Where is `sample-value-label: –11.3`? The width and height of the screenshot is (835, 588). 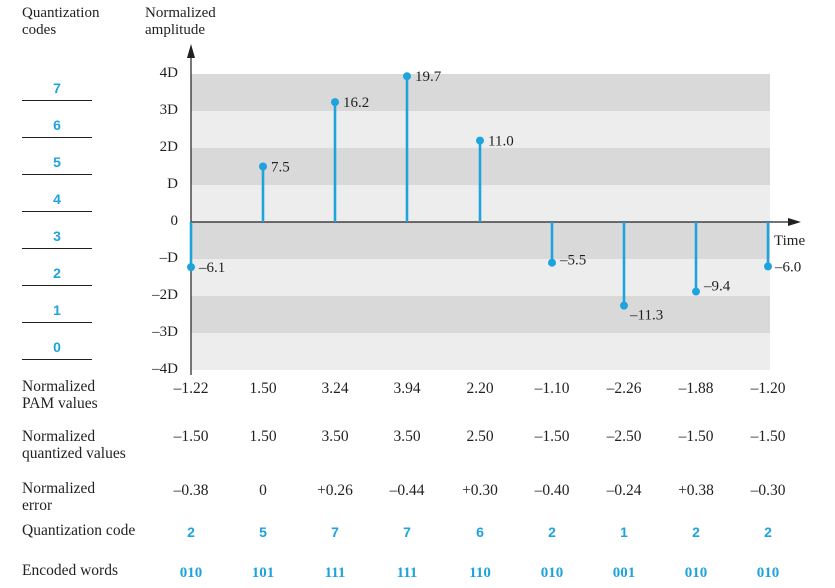
sample-value-label: –11.3 is located at coordinates (646, 316).